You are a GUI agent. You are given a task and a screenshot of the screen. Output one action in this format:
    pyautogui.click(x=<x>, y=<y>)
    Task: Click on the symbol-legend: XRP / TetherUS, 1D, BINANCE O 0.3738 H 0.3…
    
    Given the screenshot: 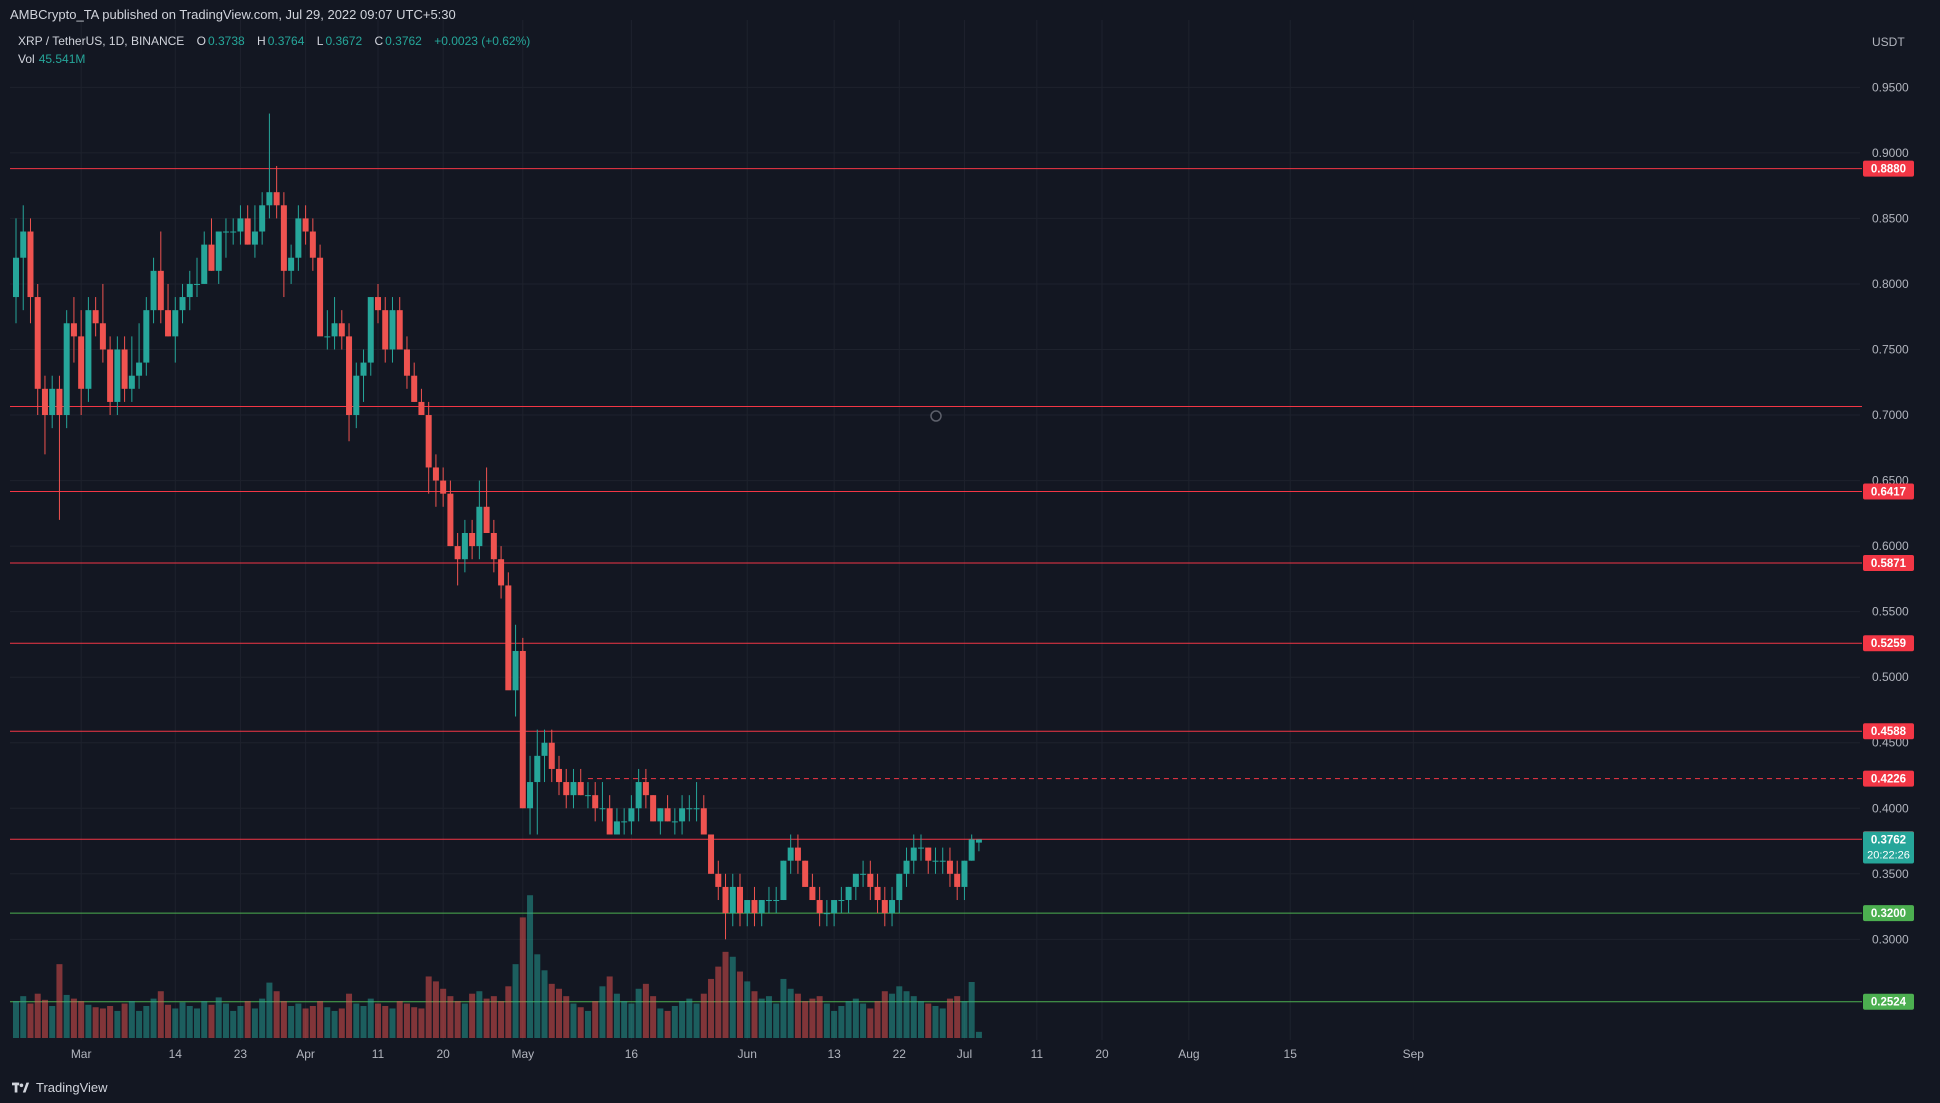 What is the action you would take?
    pyautogui.click(x=278, y=41)
    